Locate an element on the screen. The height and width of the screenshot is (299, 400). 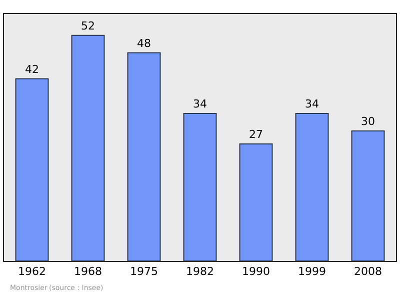
data-label: 42 is located at coordinates (32, 69).